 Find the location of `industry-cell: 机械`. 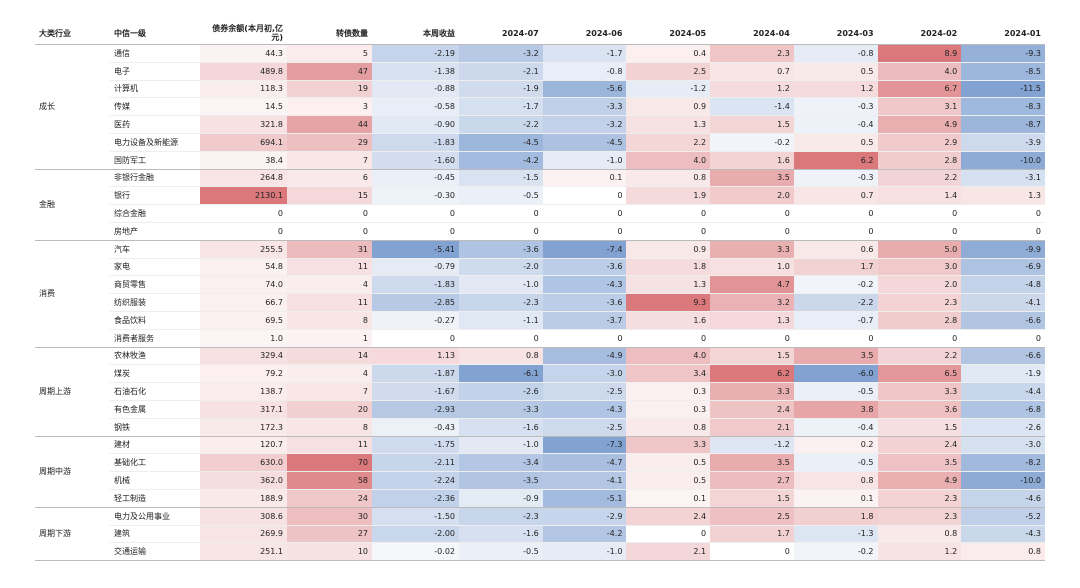

industry-cell: 机械 is located at coordinates (155, 480).